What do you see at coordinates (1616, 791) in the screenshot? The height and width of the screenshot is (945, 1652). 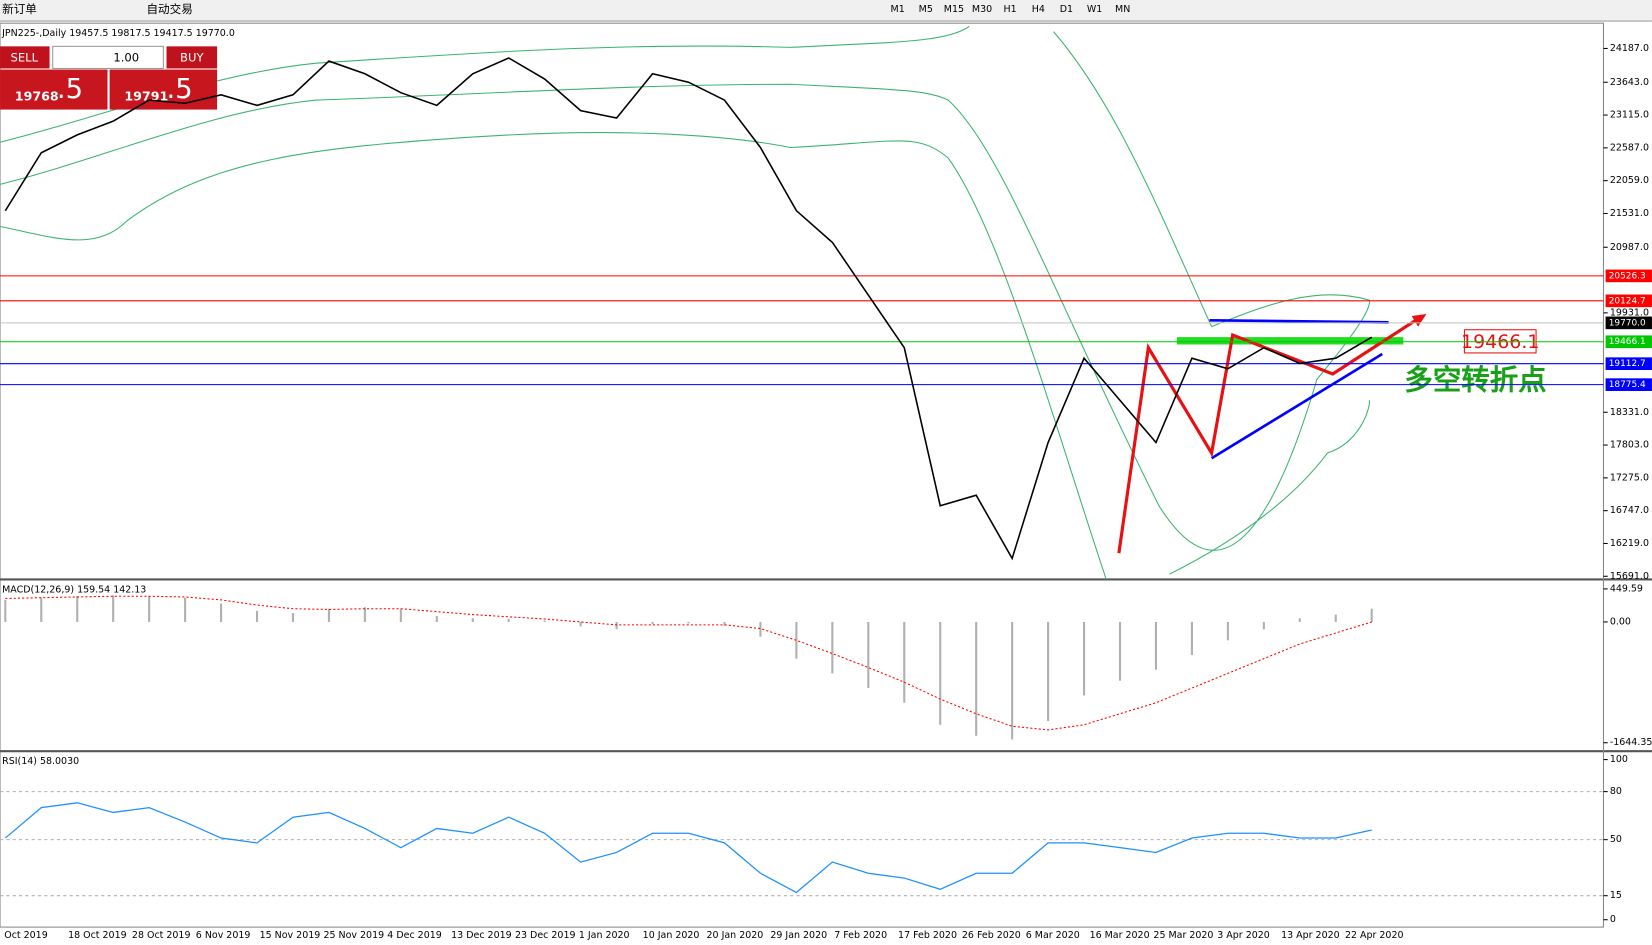 I see `rsi-tick-label: 80` at bounding box center [1616, 791].